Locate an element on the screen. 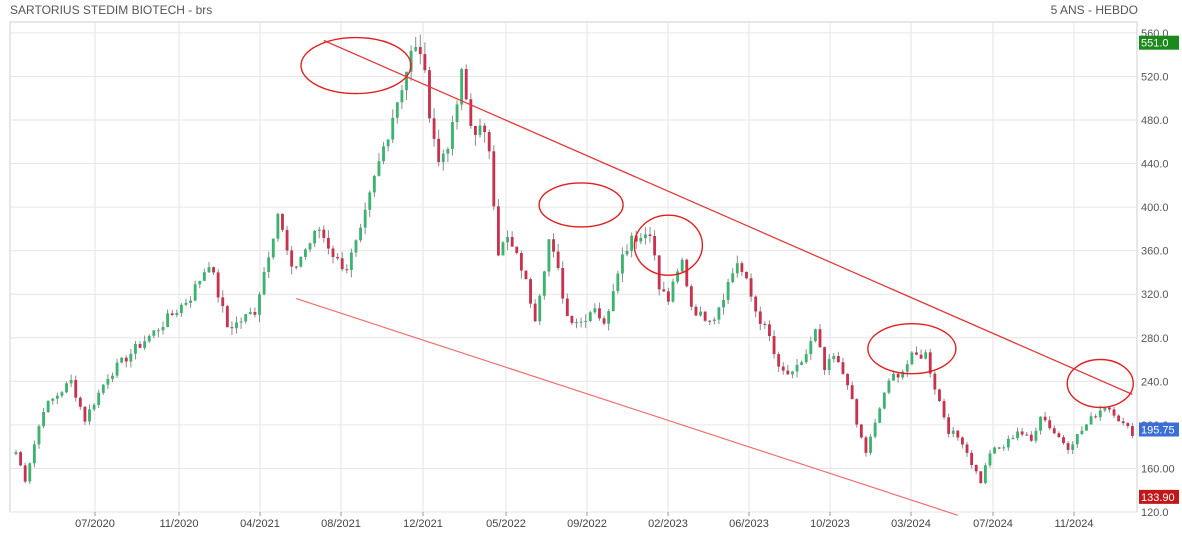  x-tick-label: 09/2022 is located at coordinates (587, 524).